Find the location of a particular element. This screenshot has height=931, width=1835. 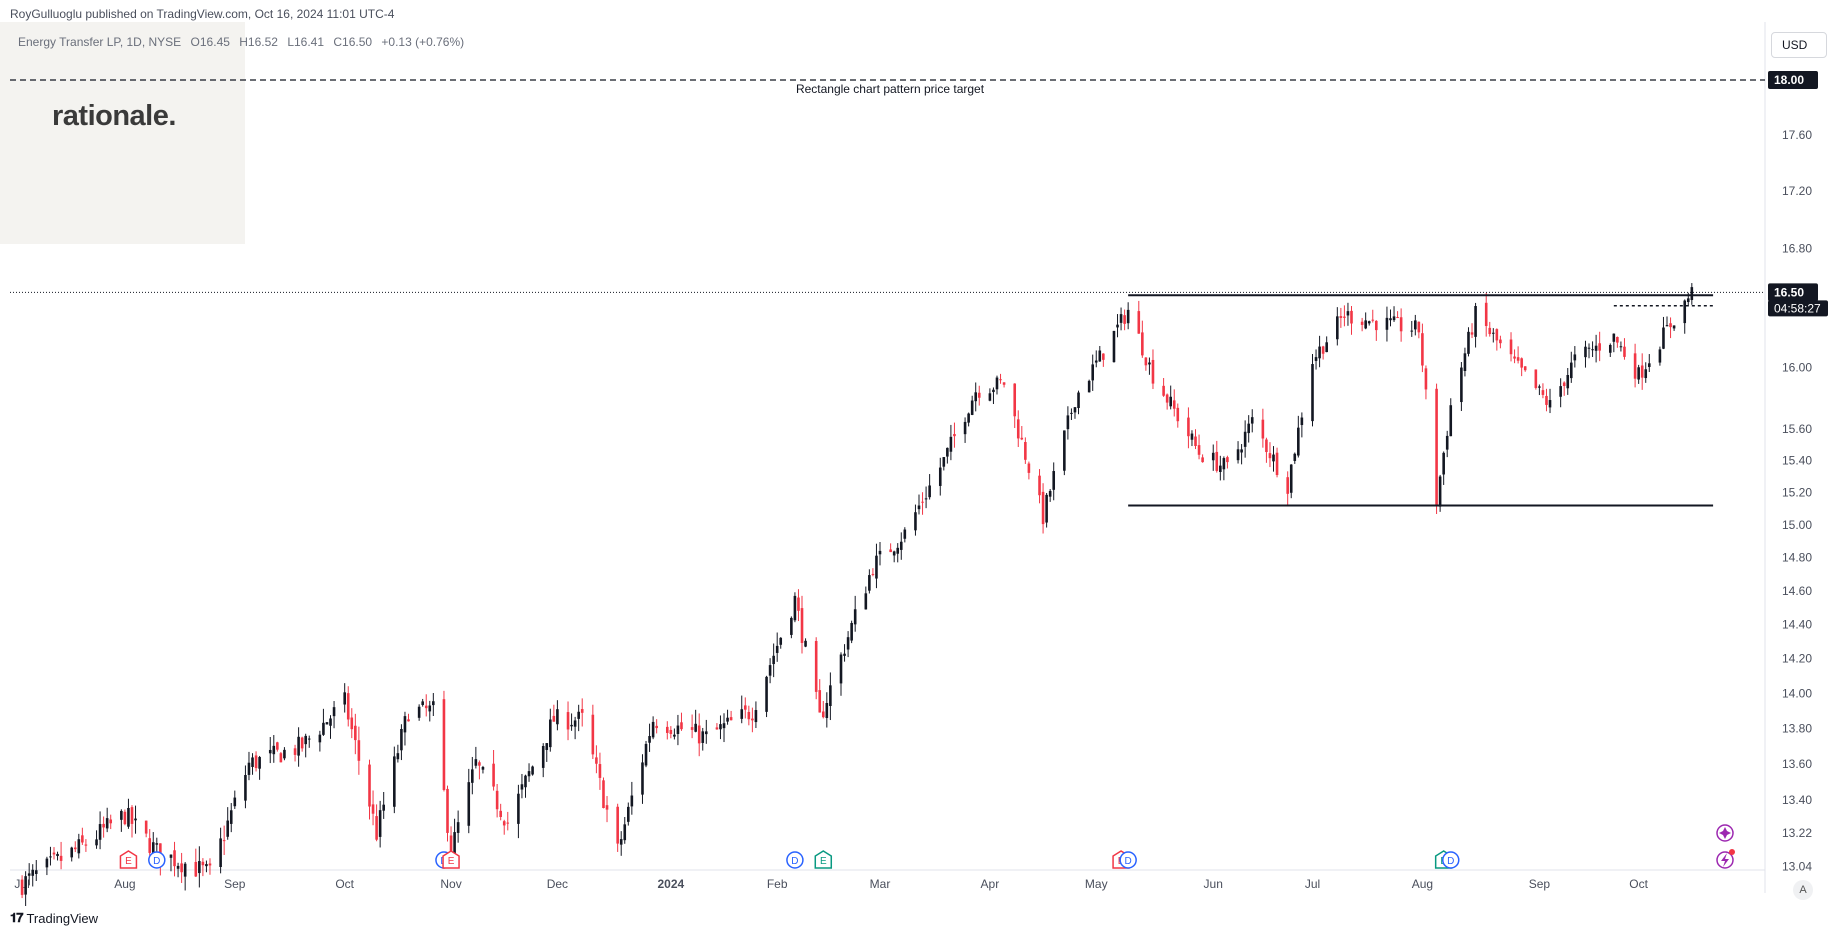

symbol-name: Energy Transfer LP, 1D, NYSE is located at coordinates (100, 42).